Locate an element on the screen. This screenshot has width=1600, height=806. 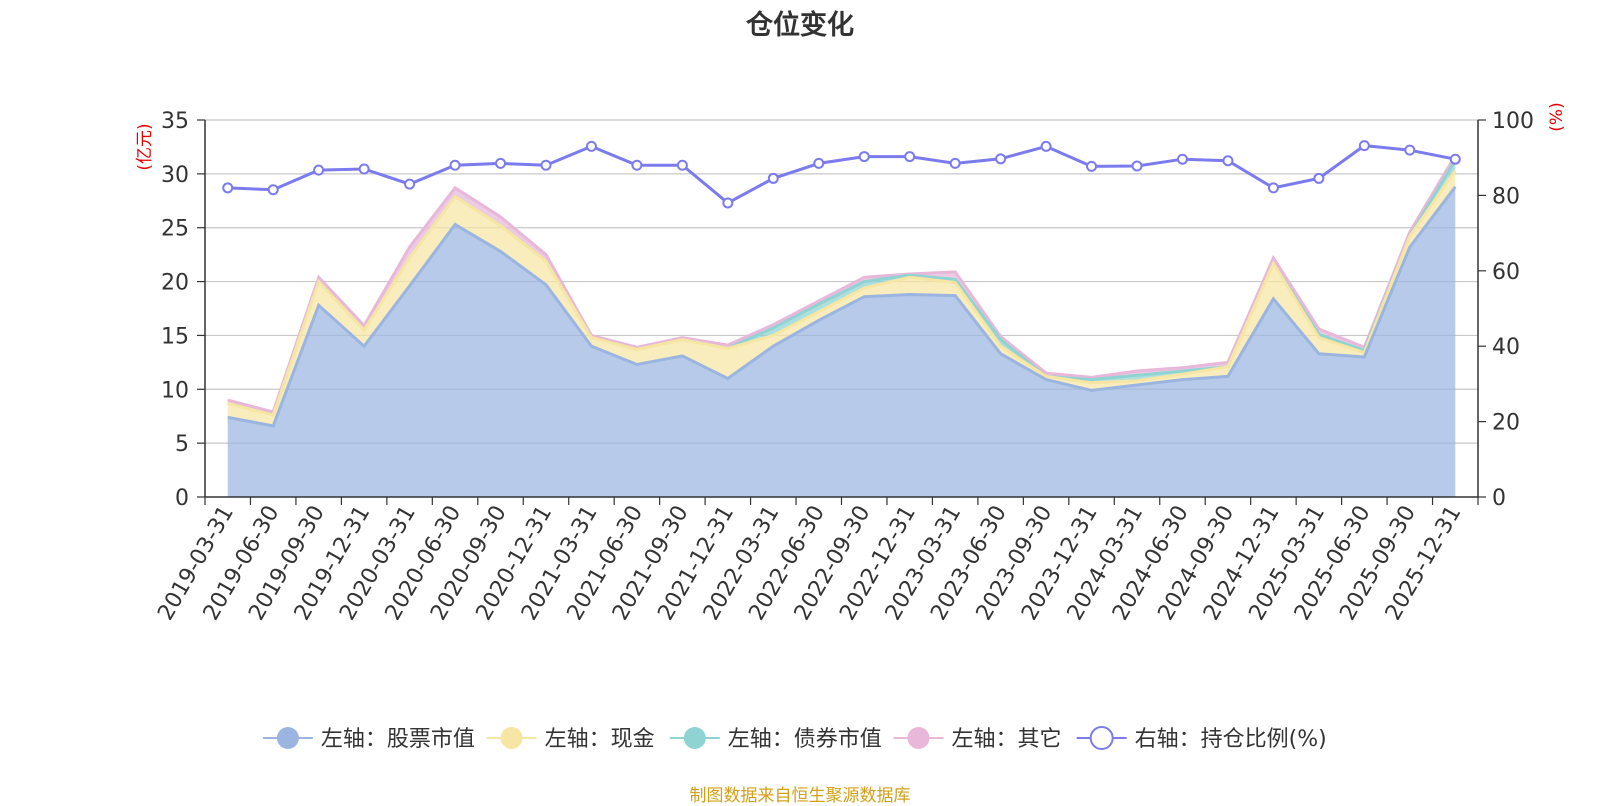
legend-item: 左轴：其它 is located at coordinates (977, 739).